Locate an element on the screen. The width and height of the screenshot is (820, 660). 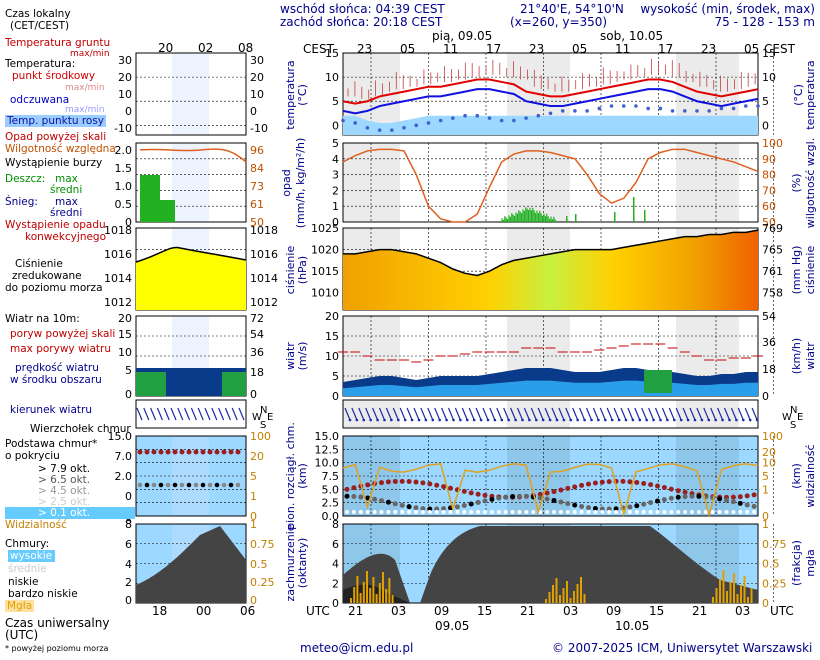
cest-tick: 11 is located at coordinates (622, 49).